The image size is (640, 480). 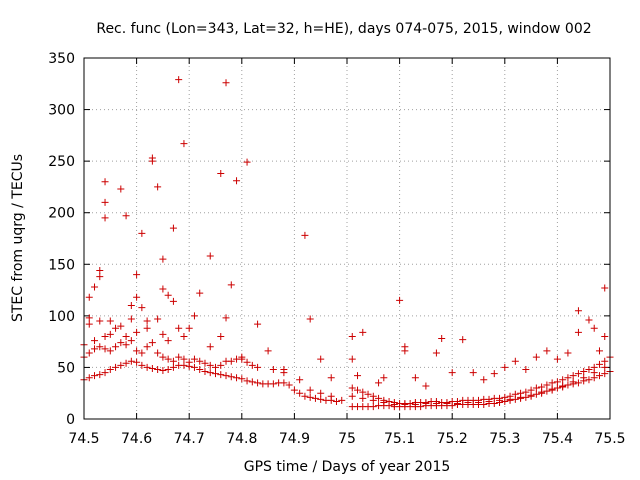 What do you see at coordinates (61, 59) in the screenshot?
I see `y-tick-label: 350` at bounding box center [61, 59].